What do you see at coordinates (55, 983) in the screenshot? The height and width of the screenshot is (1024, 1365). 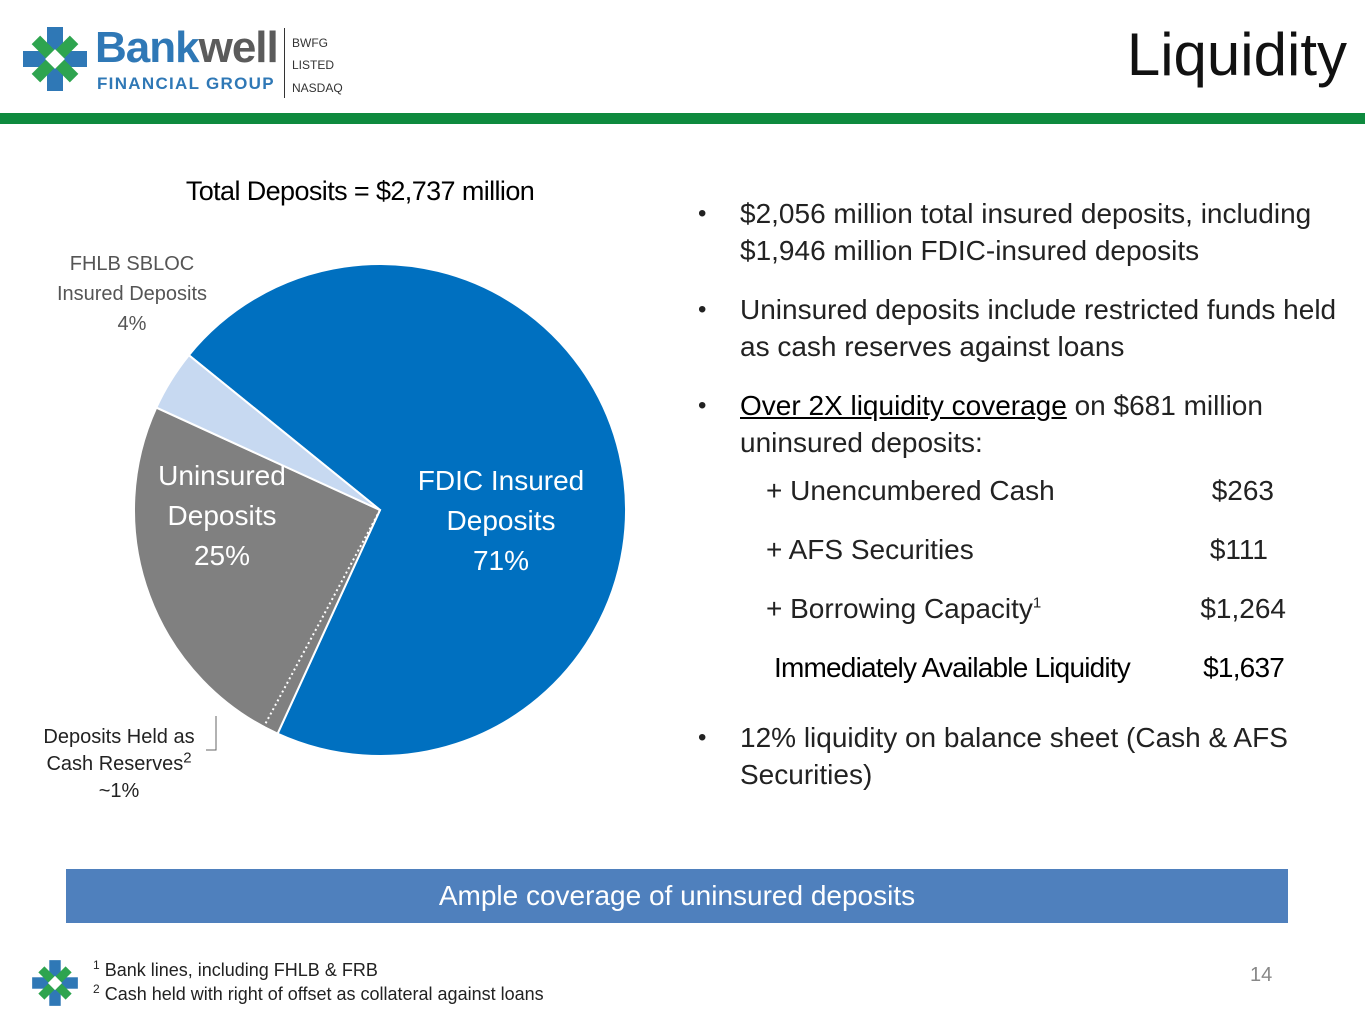 I see `footer-logo-icon` at bounding box center [55, 983].